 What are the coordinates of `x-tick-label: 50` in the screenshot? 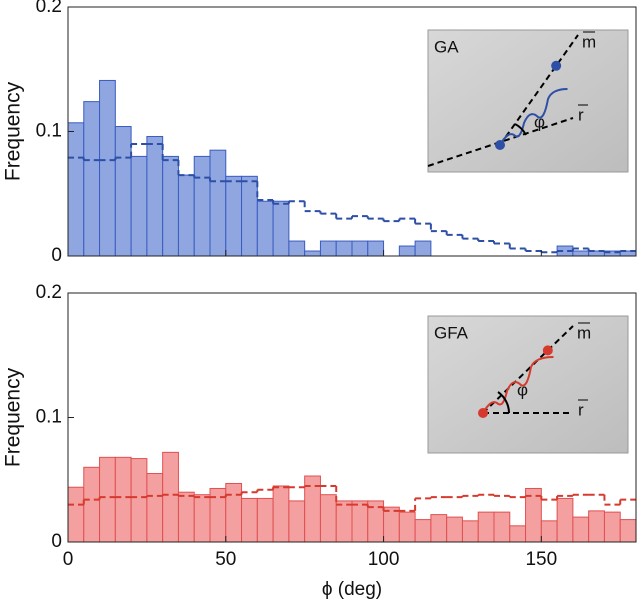 It's located at (225, 559).